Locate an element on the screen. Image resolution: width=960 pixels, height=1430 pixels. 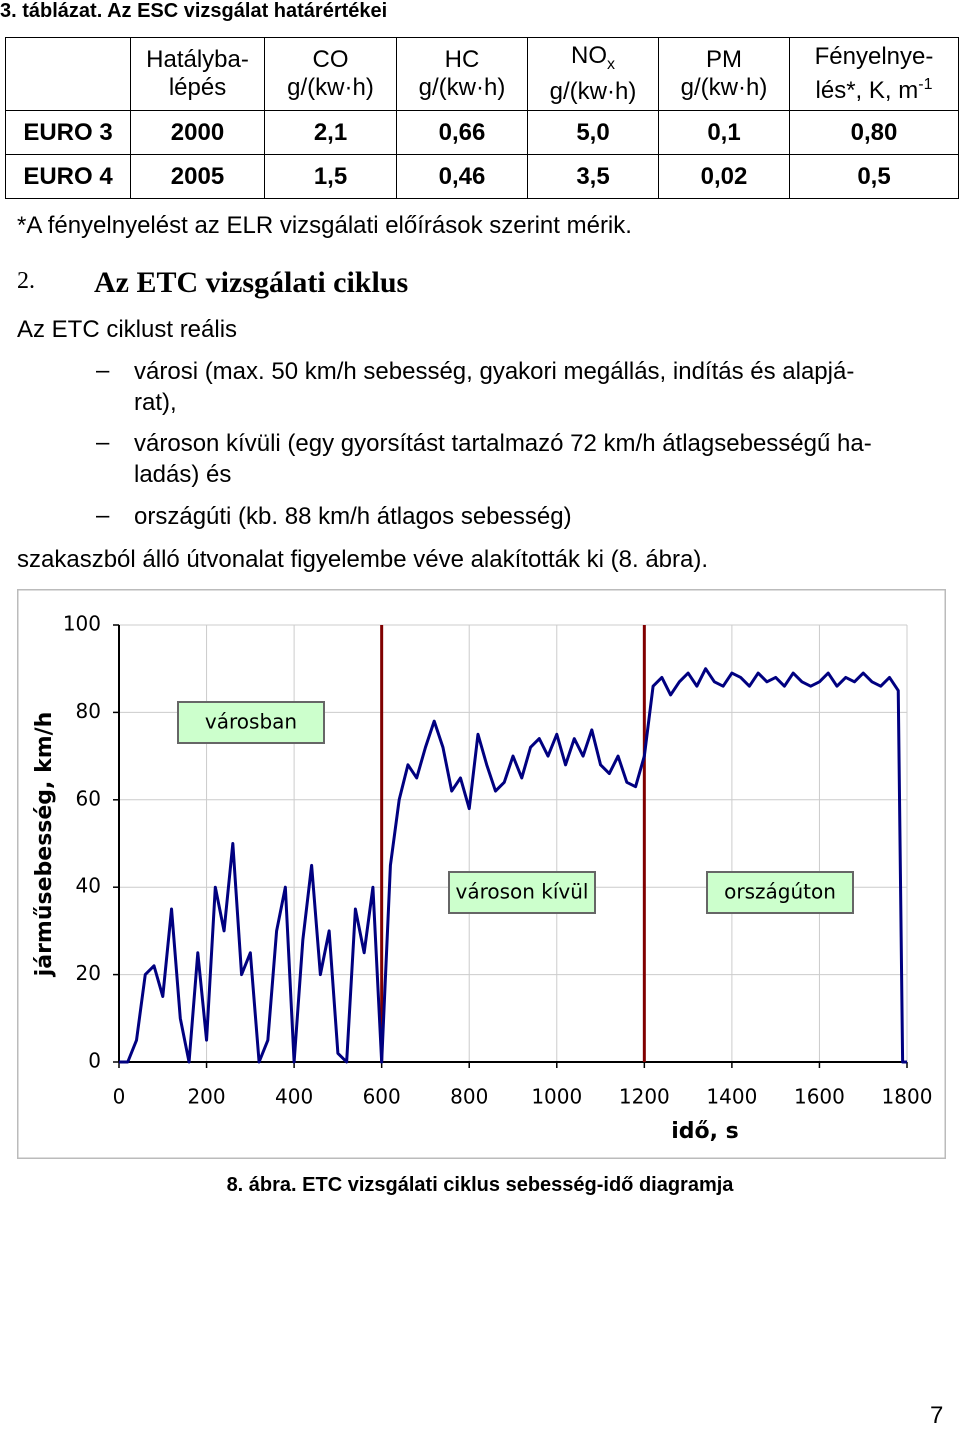
x-axis-label: idő, s is located at coordinates (705, 1131).